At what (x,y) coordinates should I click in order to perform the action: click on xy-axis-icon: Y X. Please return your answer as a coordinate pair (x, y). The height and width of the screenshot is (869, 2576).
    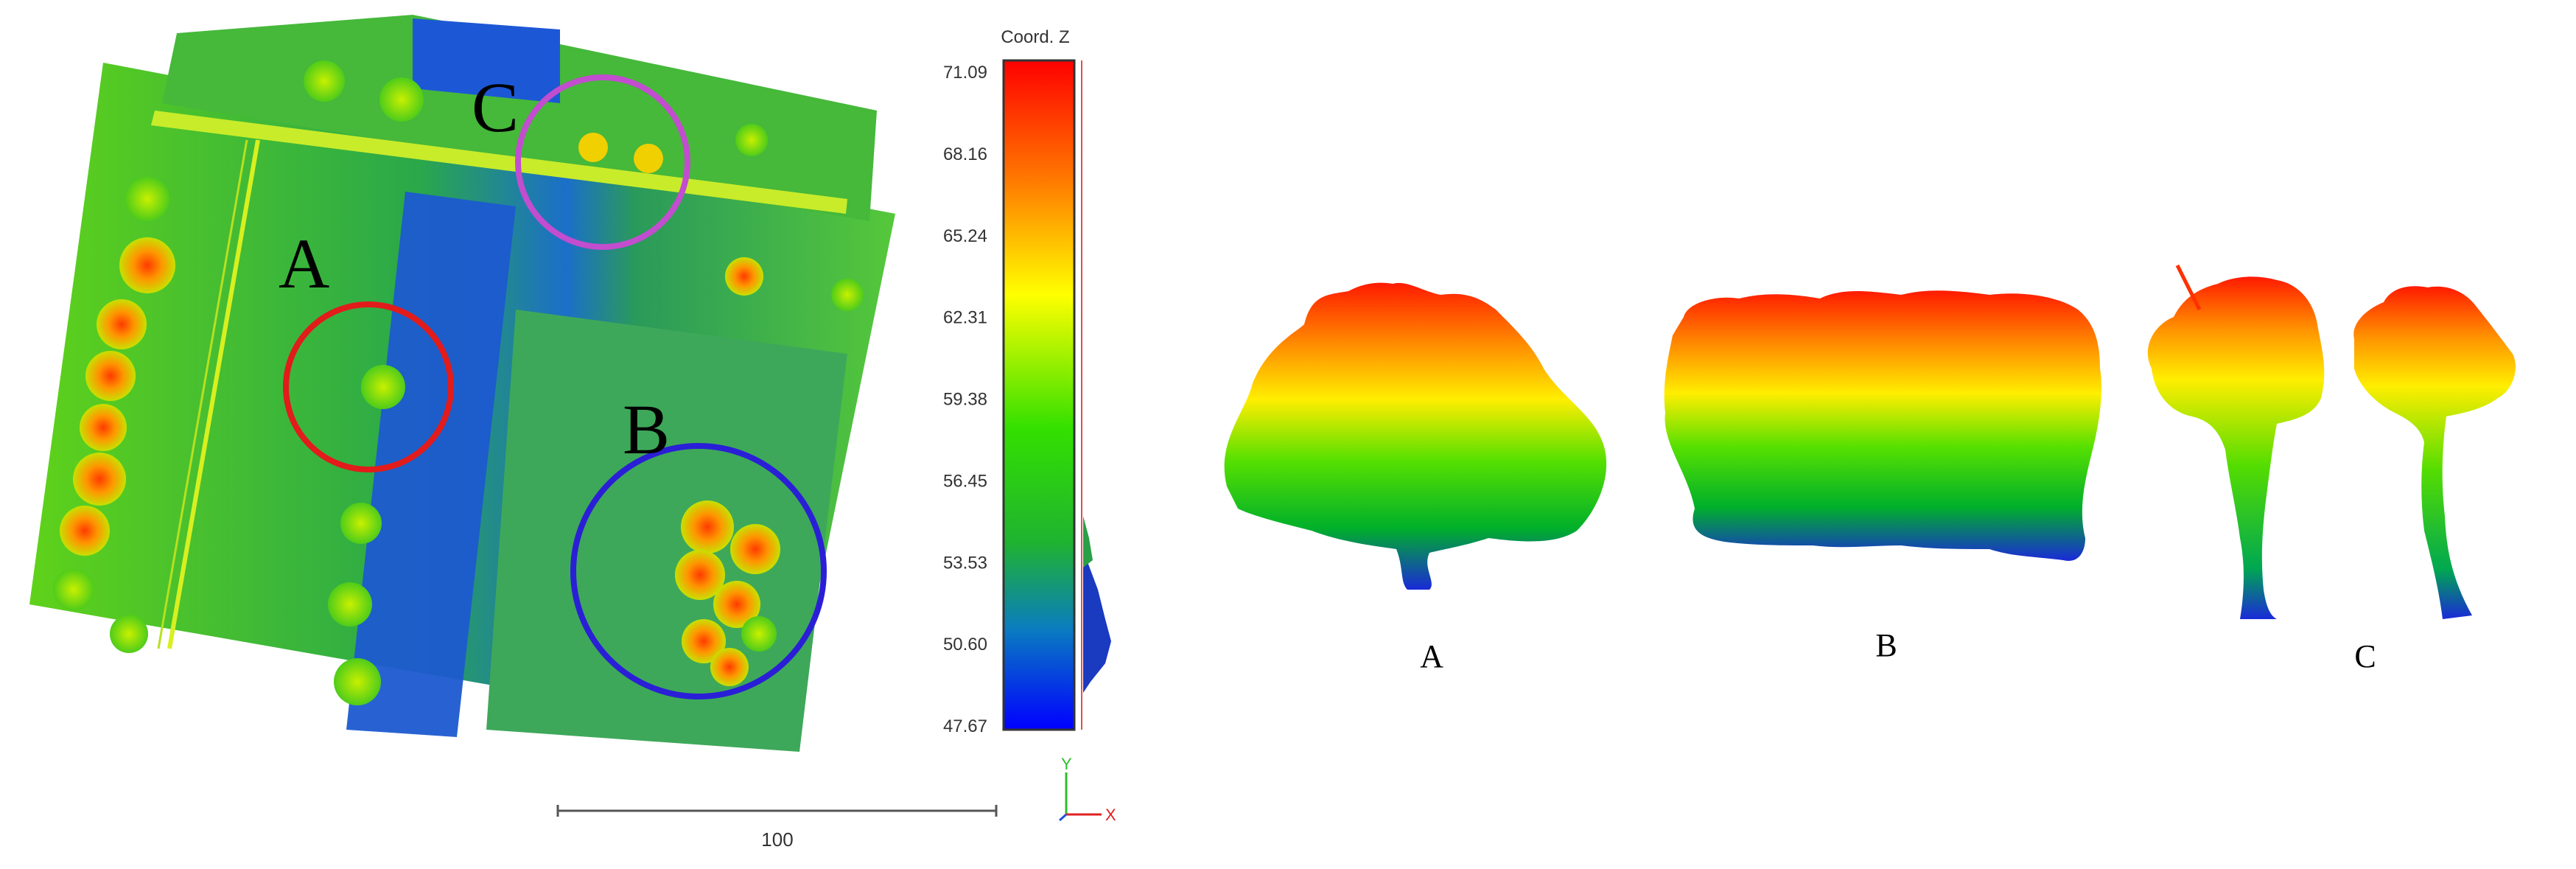
    Looking at the image, I should click on (1087, 789).